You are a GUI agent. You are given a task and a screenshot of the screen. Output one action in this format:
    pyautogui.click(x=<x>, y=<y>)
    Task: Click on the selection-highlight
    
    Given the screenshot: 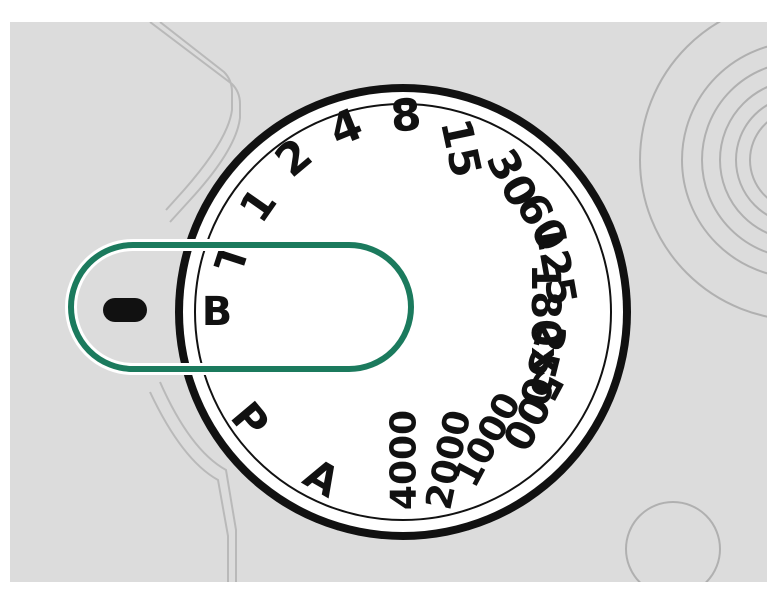 What is the action you would take?
    pyautogui.click(x=241, y=307)
    